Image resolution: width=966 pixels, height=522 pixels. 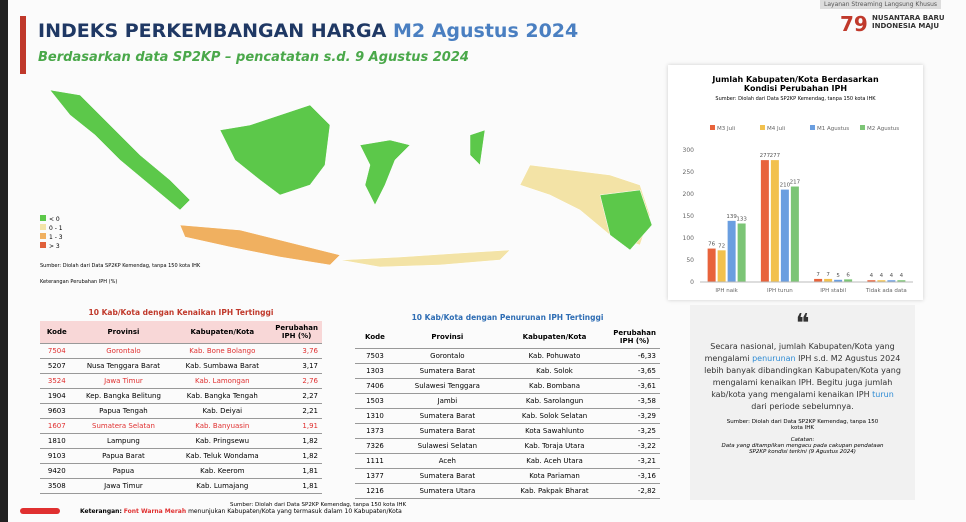 What do you see at coordinates (23, 45) in the screenshot?
I see `accent-bar` at bounding box center [23, 45].